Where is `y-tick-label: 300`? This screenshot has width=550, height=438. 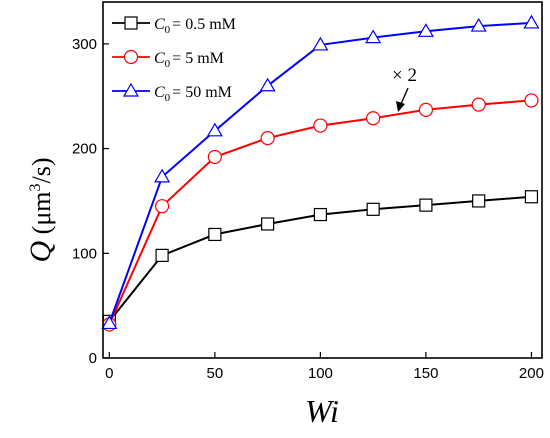 y-tick-label: 300 is located at coordinates (84, 44).